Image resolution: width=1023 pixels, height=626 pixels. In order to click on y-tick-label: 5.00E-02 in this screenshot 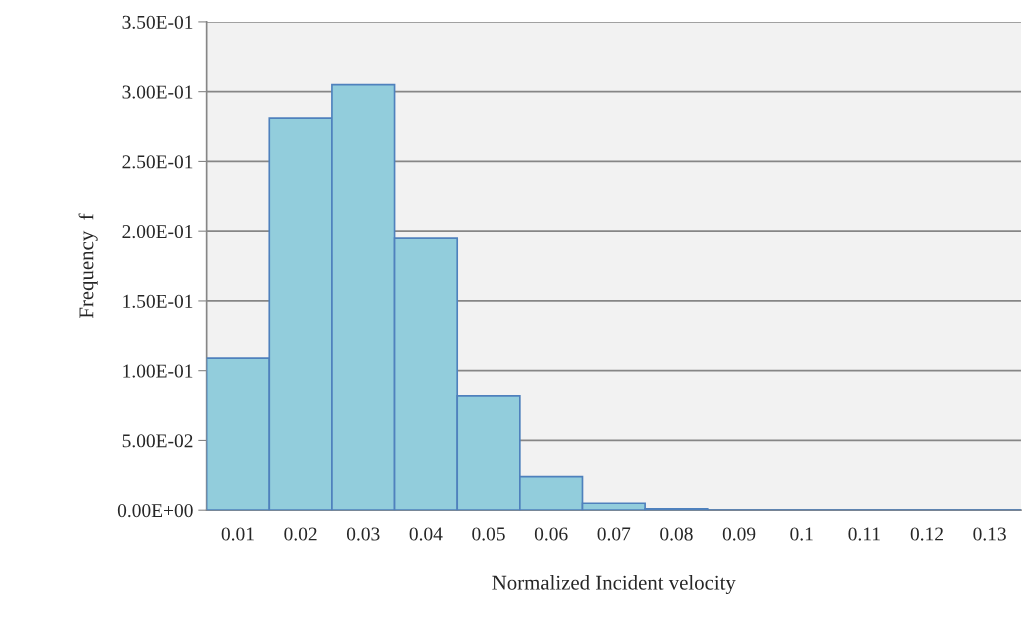, I will do `click(157, 441)`.